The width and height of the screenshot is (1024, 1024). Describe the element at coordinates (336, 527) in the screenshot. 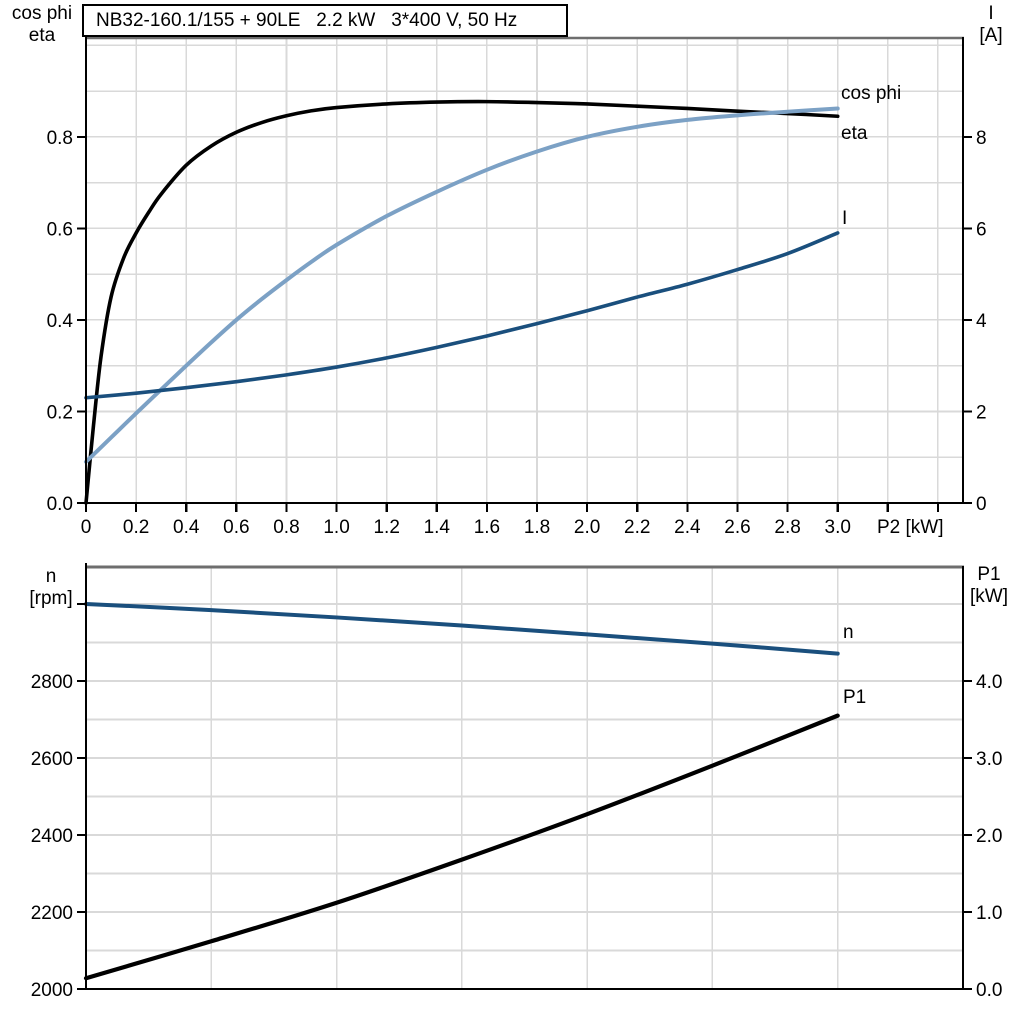

I see `x-tick-label: 1.0` at that location.